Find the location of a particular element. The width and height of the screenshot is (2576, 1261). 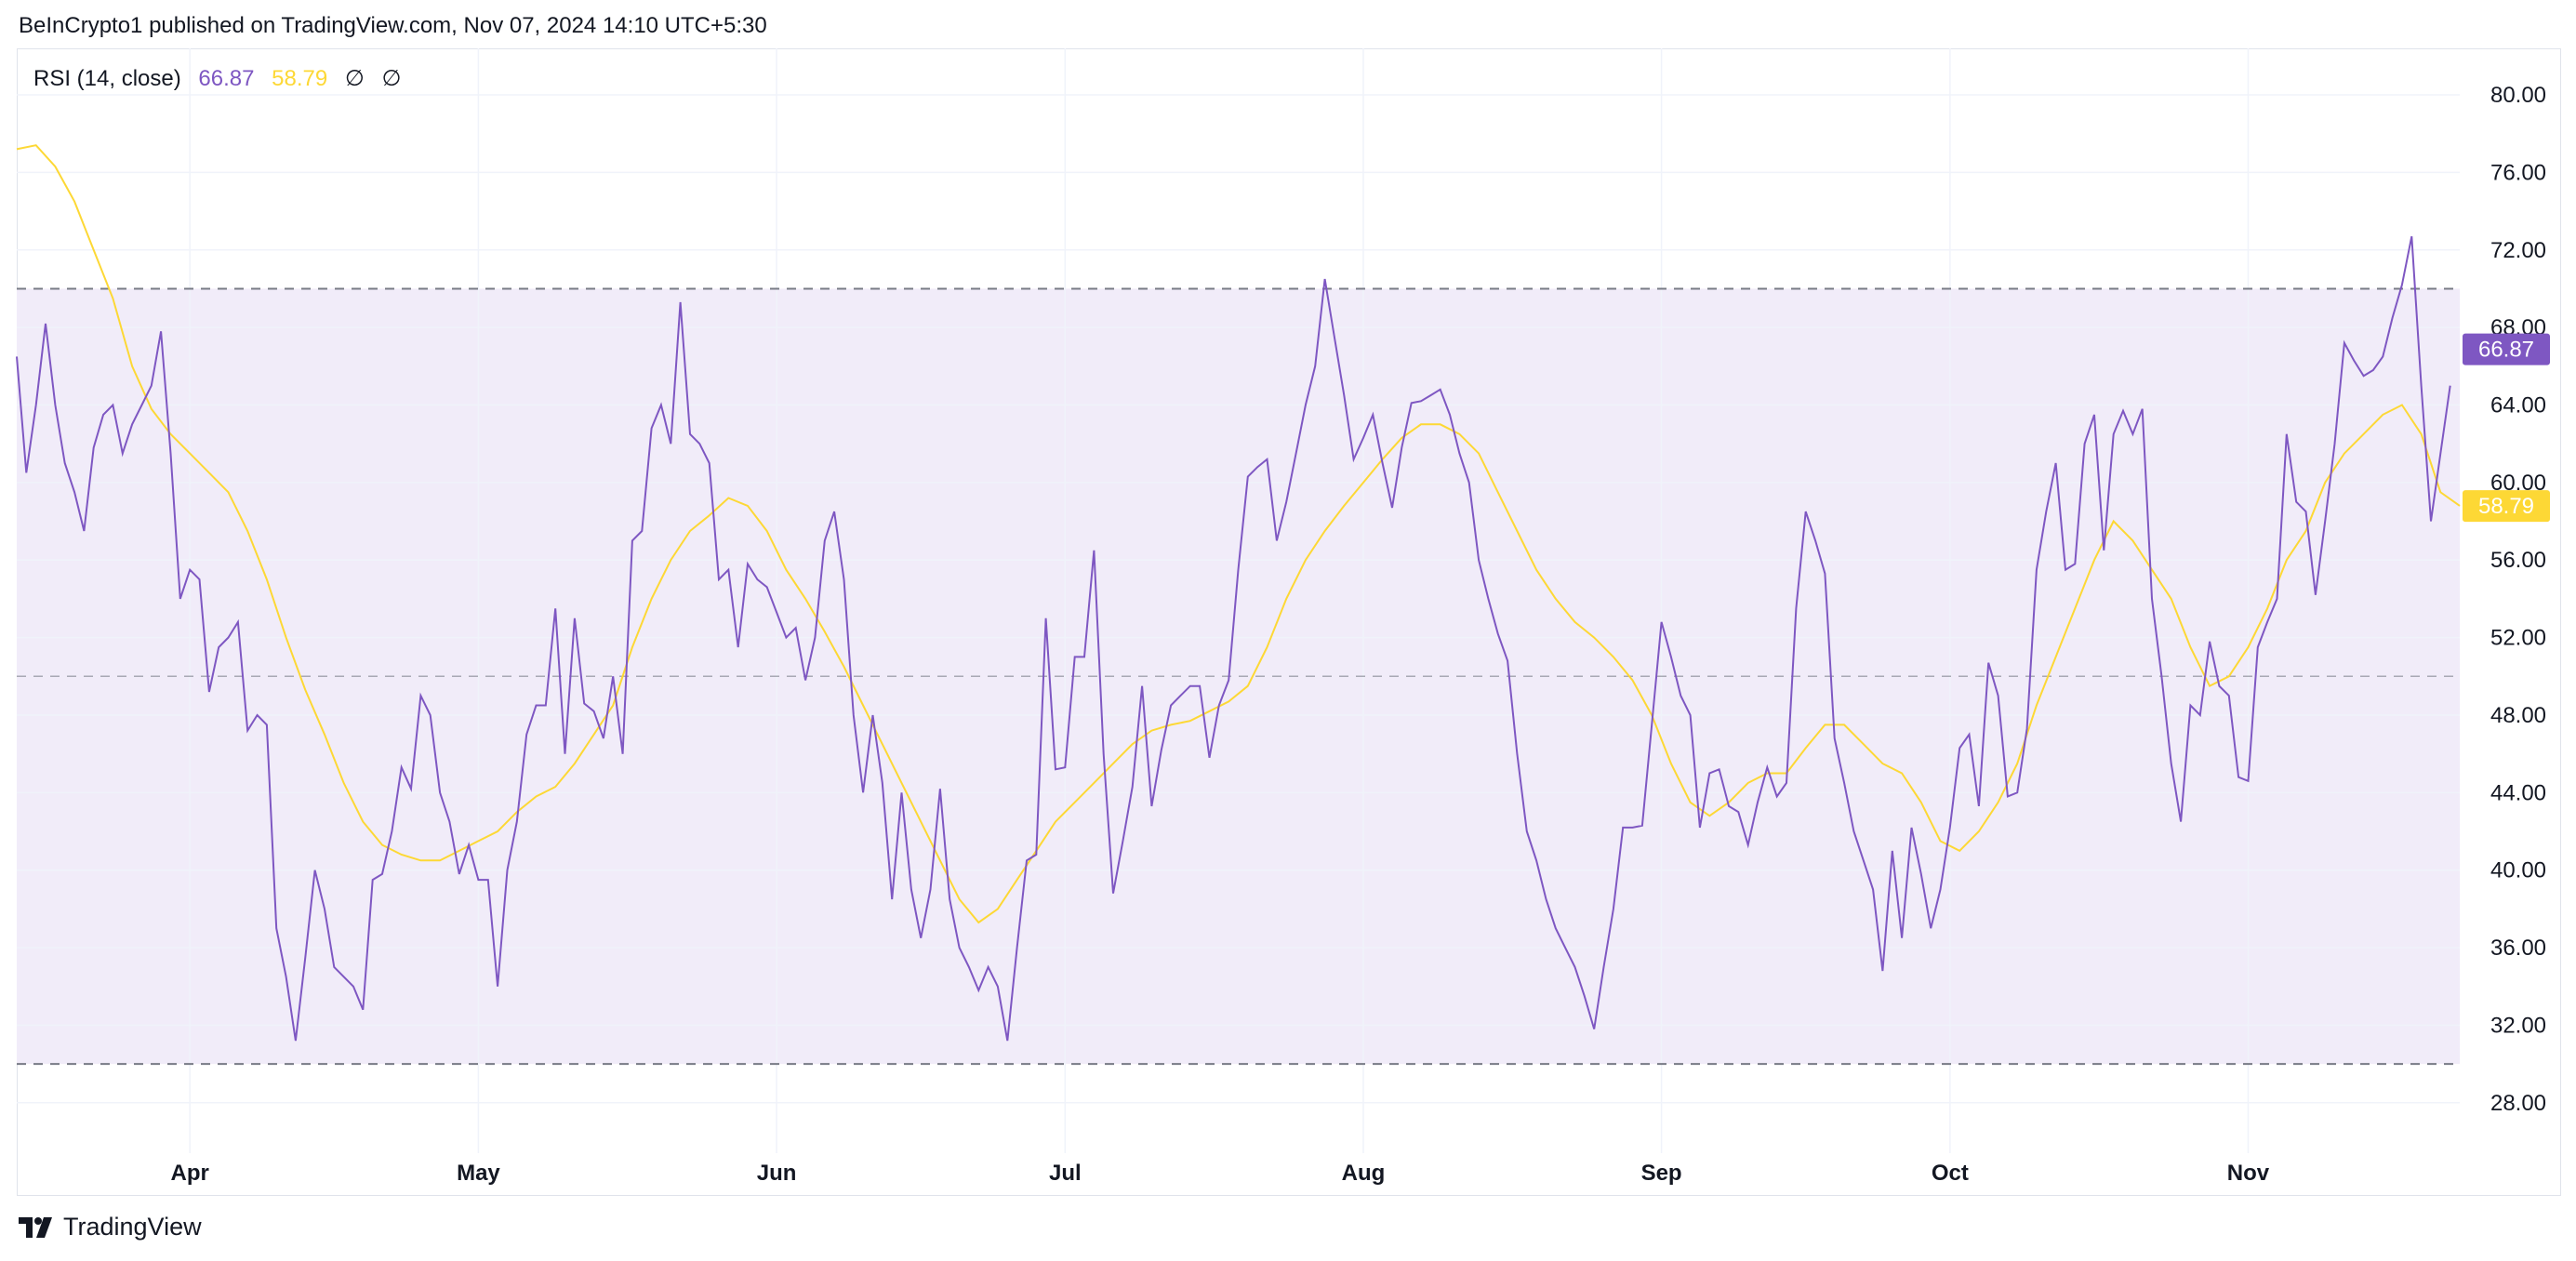

ma-value: 58.79 is located at coordinates (300, 78).